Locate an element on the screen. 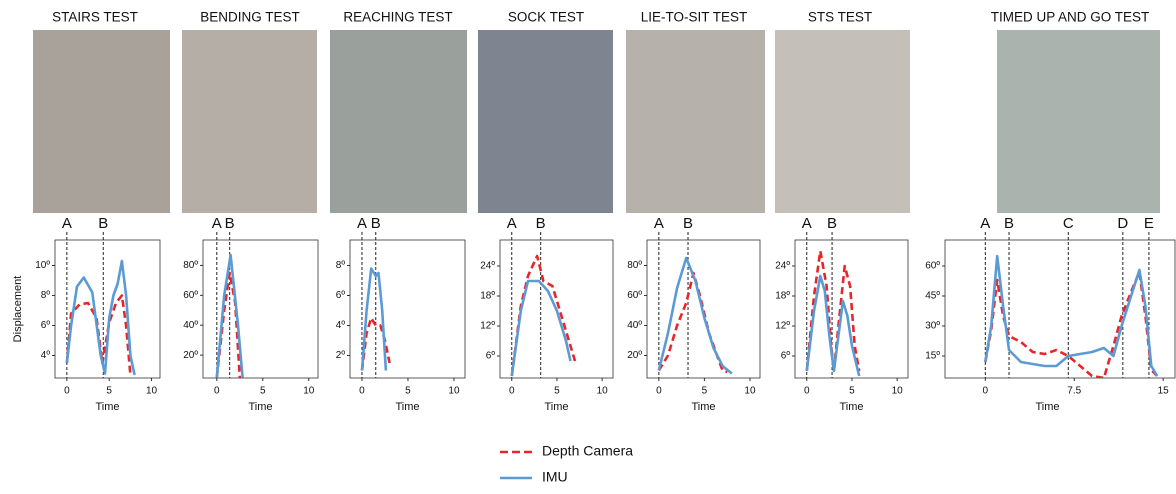 This screenshot has height=494, width=1176. phase-label: D is located at coordinates (1122, 223).